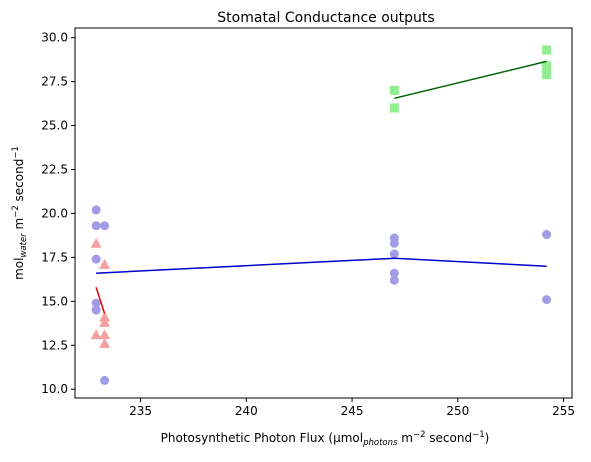 The width and height of the screenshot is (591, 462). I want to click on y-tick-label: 17.5, so click(54, 257).